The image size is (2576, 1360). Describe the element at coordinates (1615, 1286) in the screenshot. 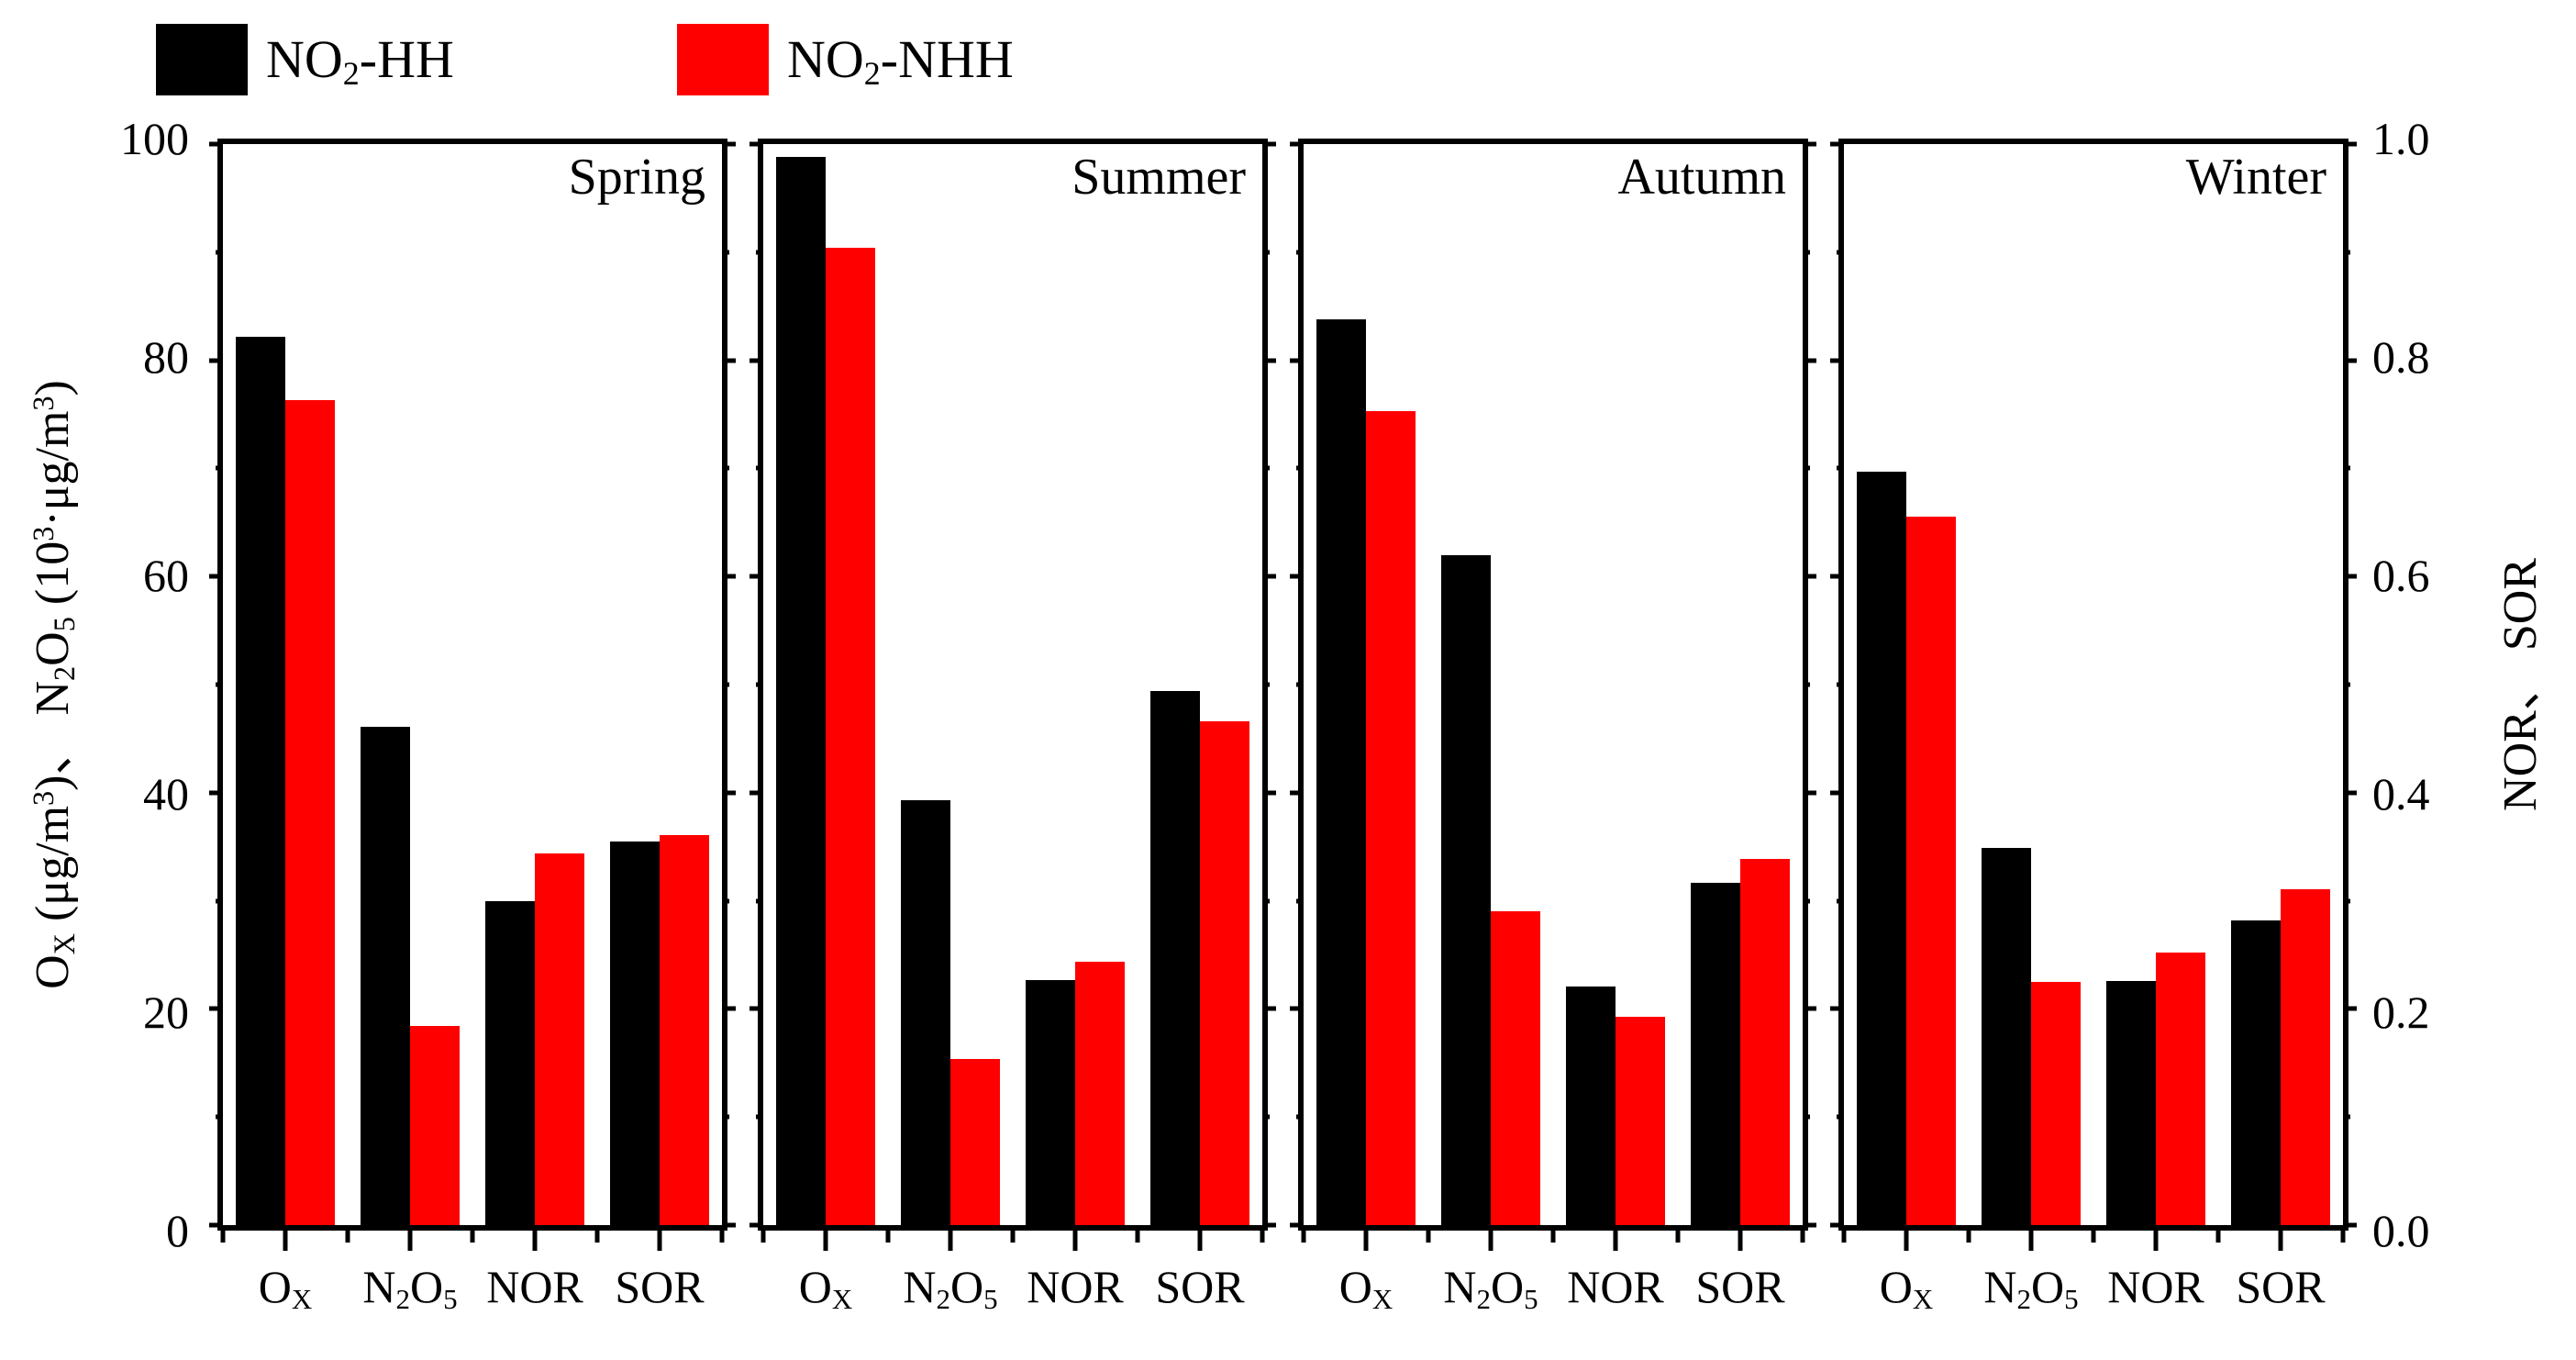

I see `x-category-label-NOR: NOR` at that location.